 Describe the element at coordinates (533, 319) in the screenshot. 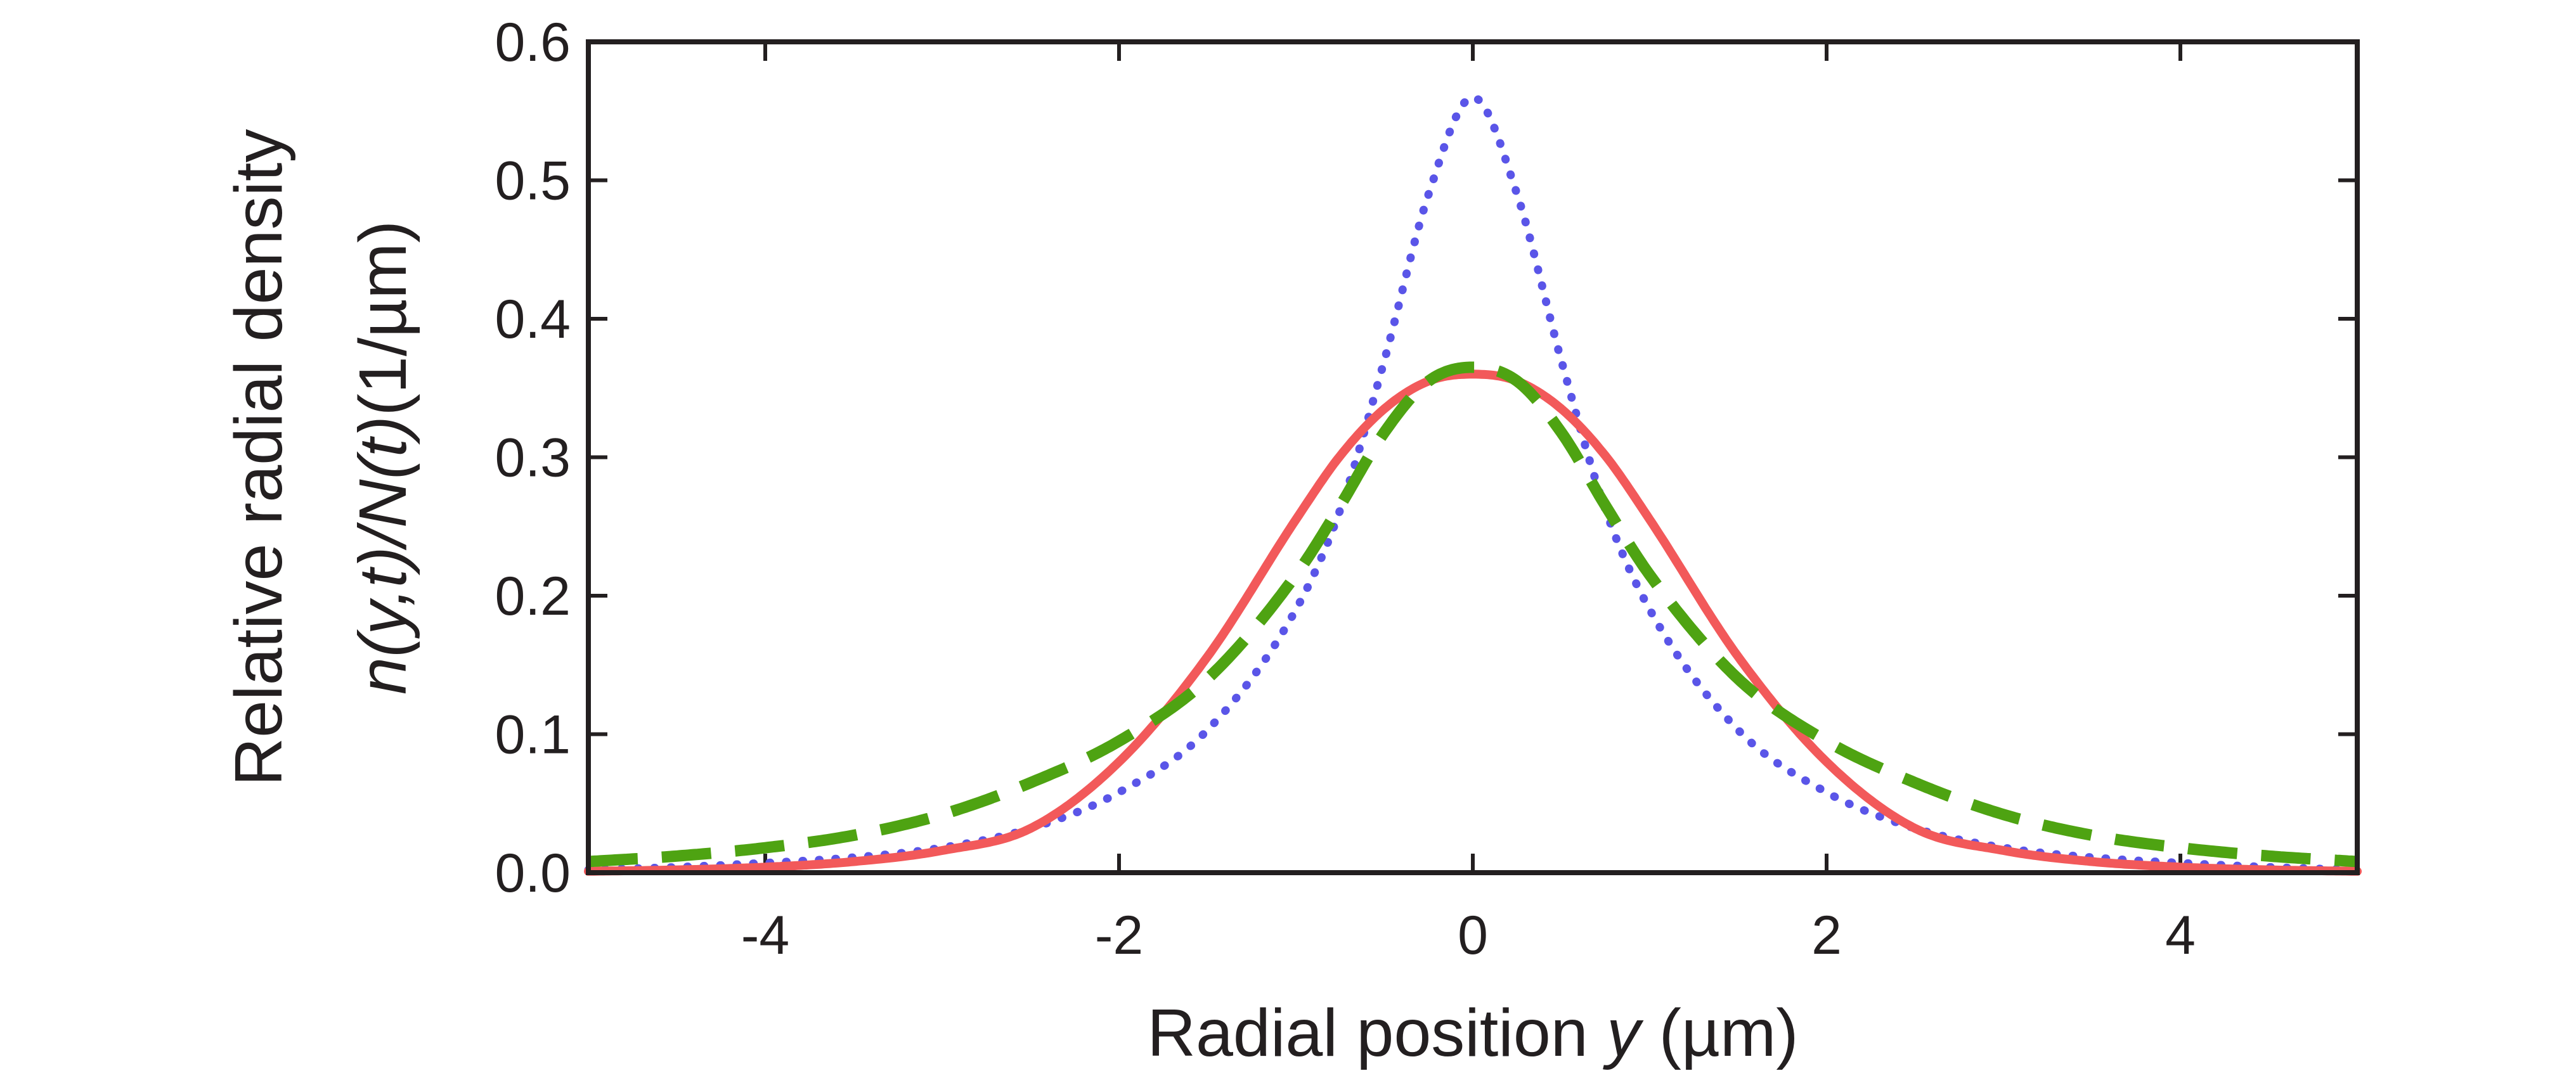

I see `y-tick-label: 0.4` at that location.